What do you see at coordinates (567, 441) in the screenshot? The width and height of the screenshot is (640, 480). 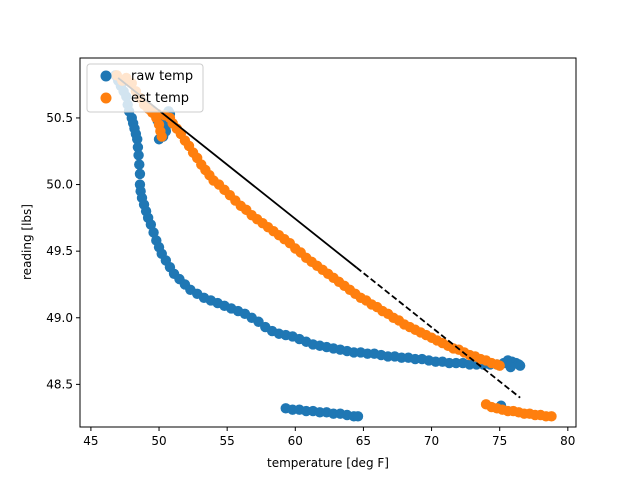 I see `x-tick-label-80: 80` at bounding box center [567, 441].